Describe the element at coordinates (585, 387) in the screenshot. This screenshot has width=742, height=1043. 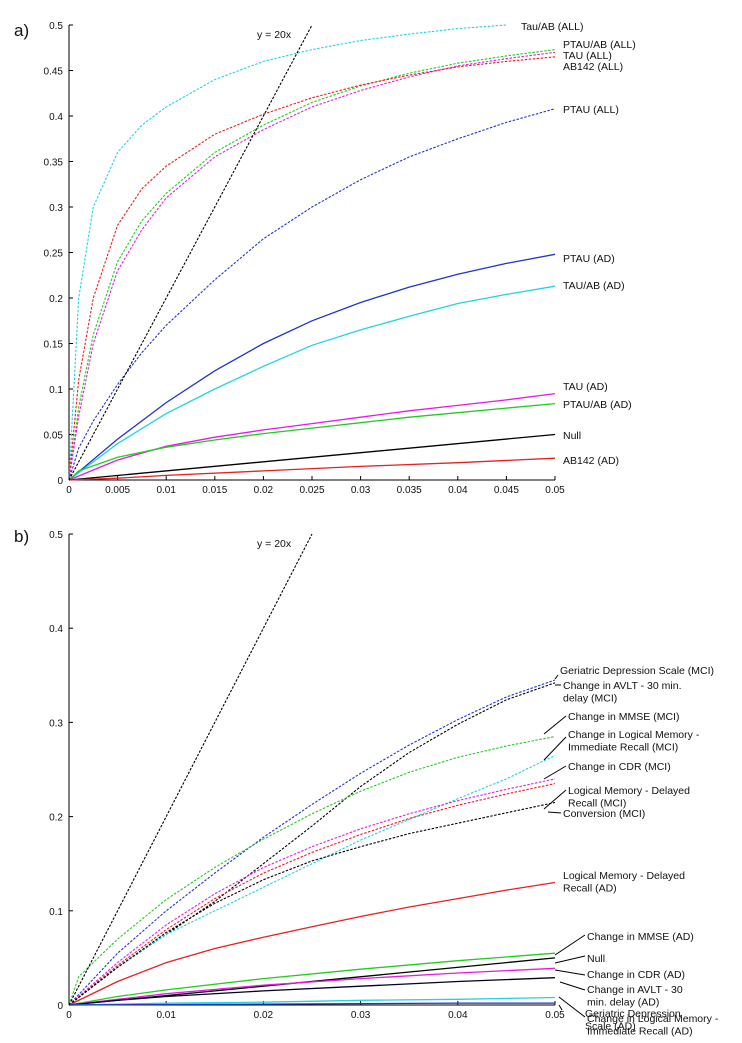
I see `series-label-tau-ad: TAU (AD)` at that location.